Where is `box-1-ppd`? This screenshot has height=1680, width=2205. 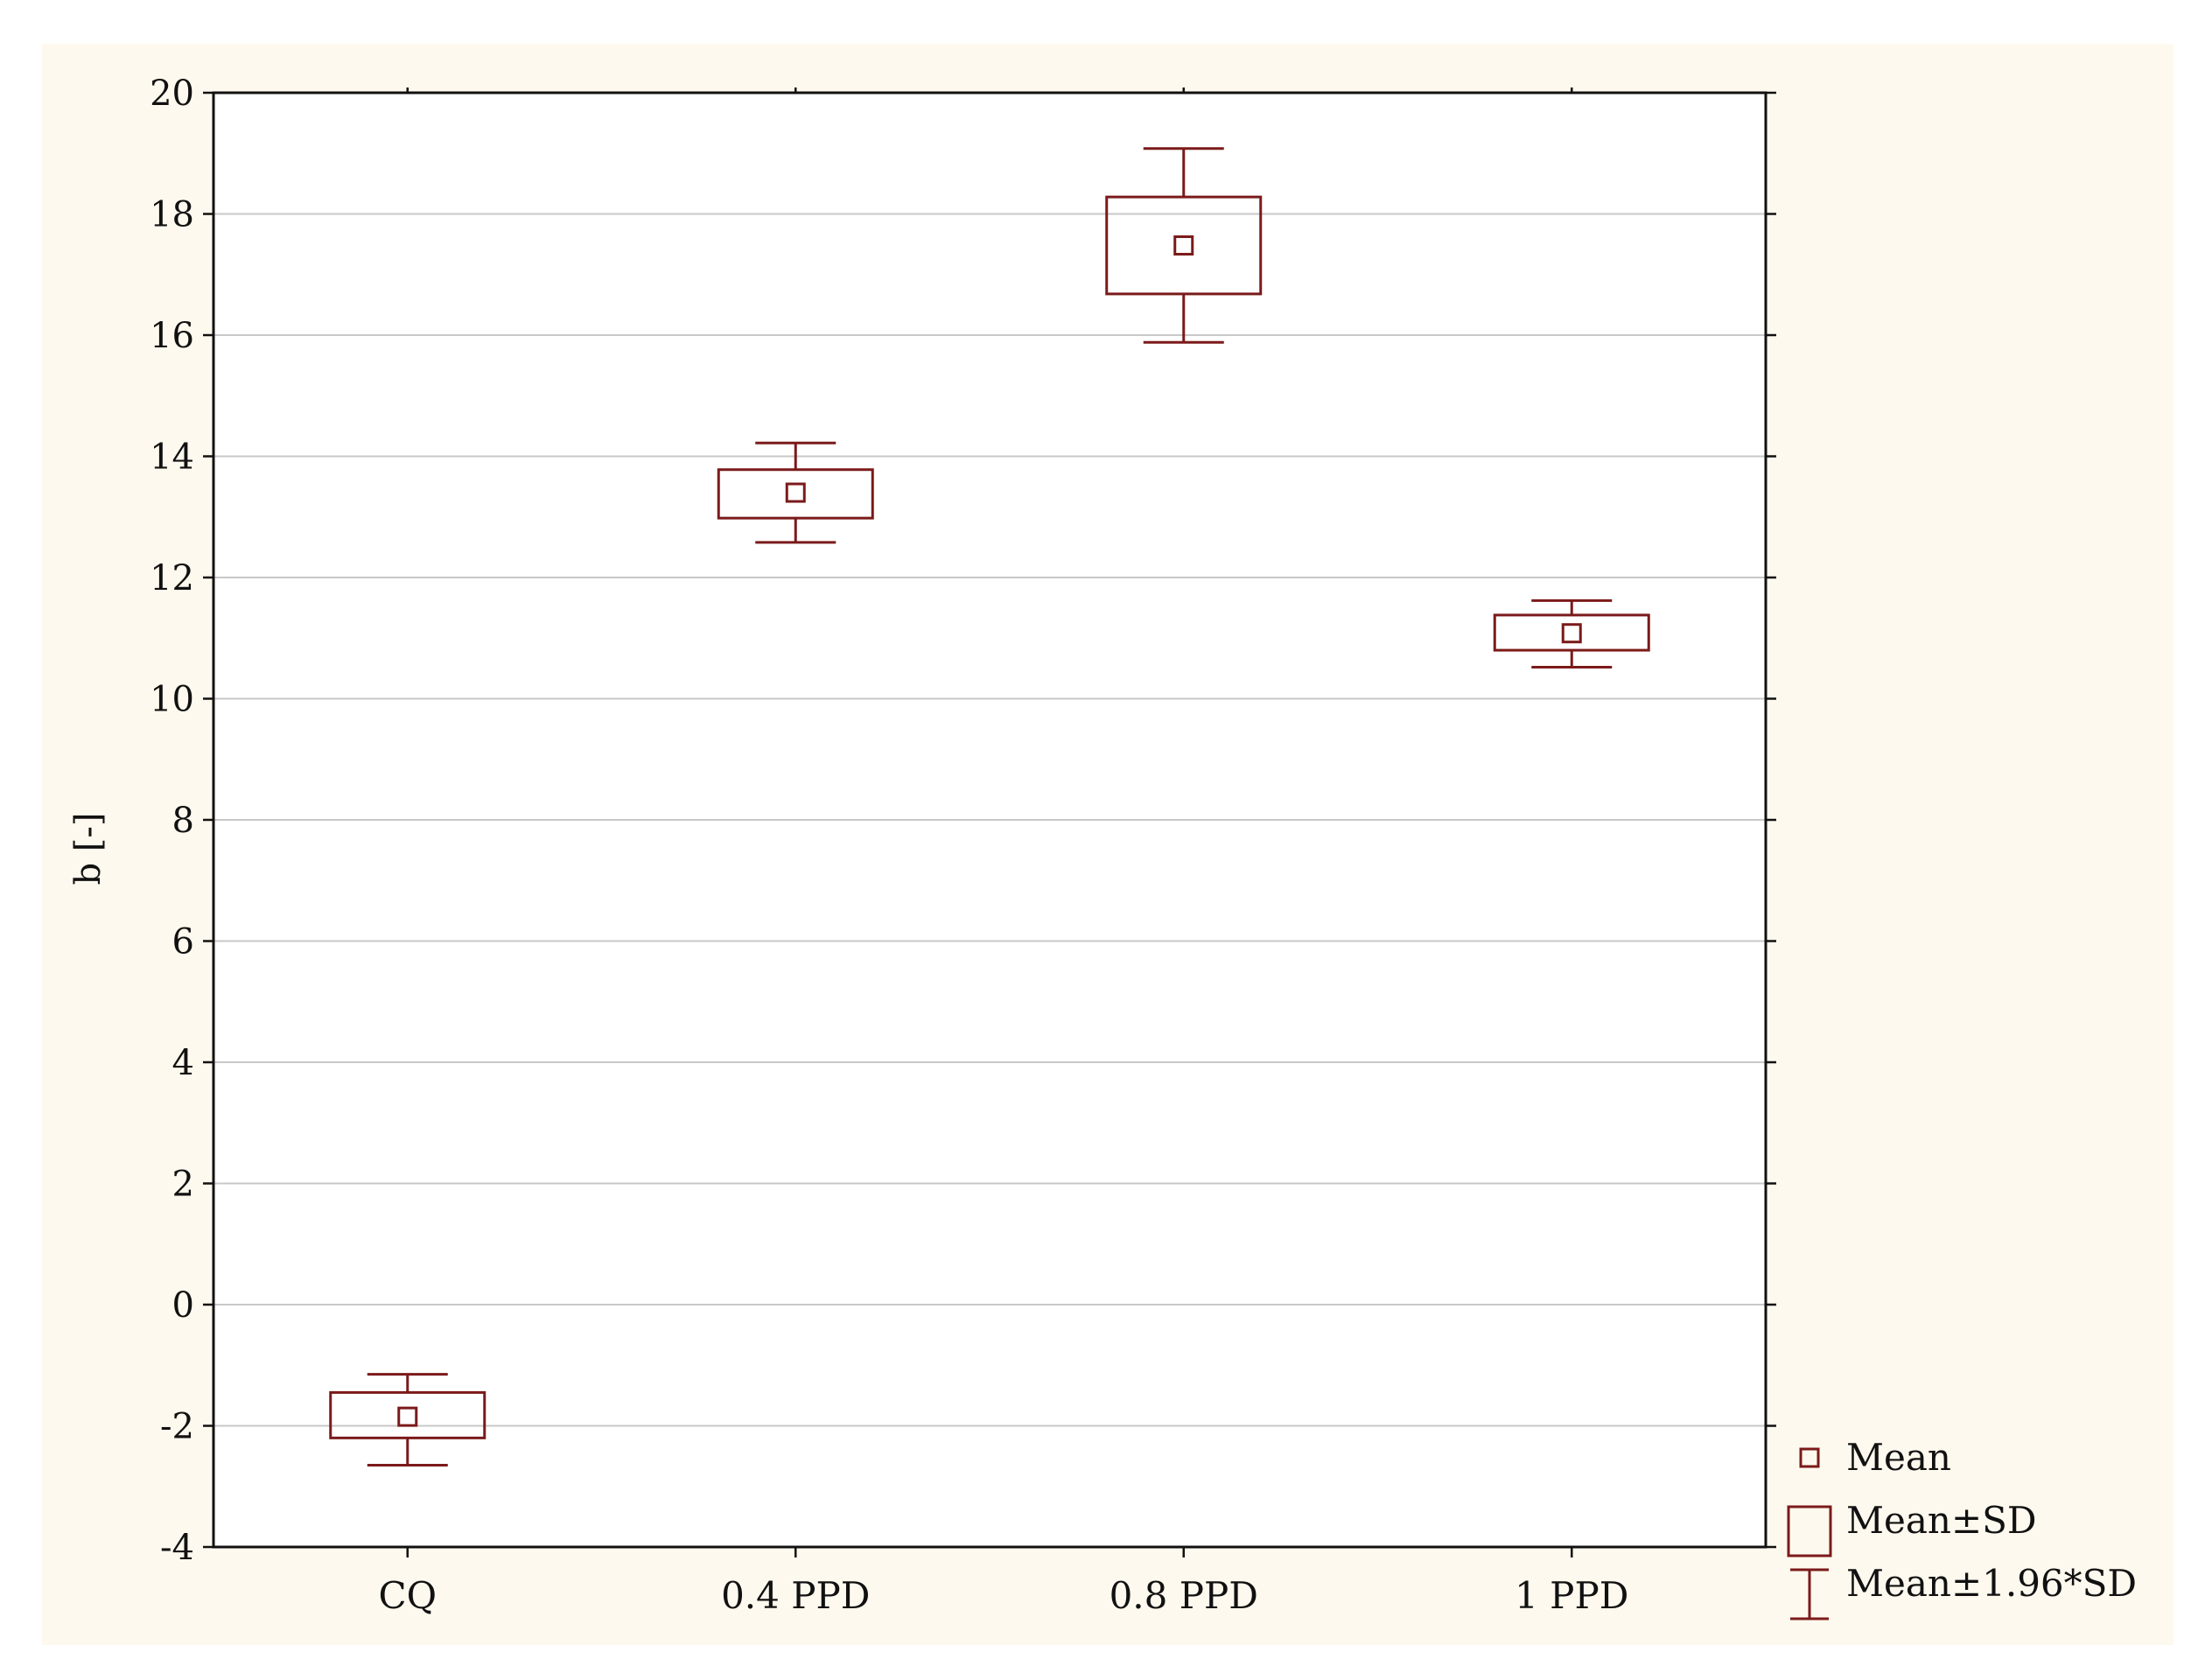 box-1-ppd is located at coordinates (1571, 633).